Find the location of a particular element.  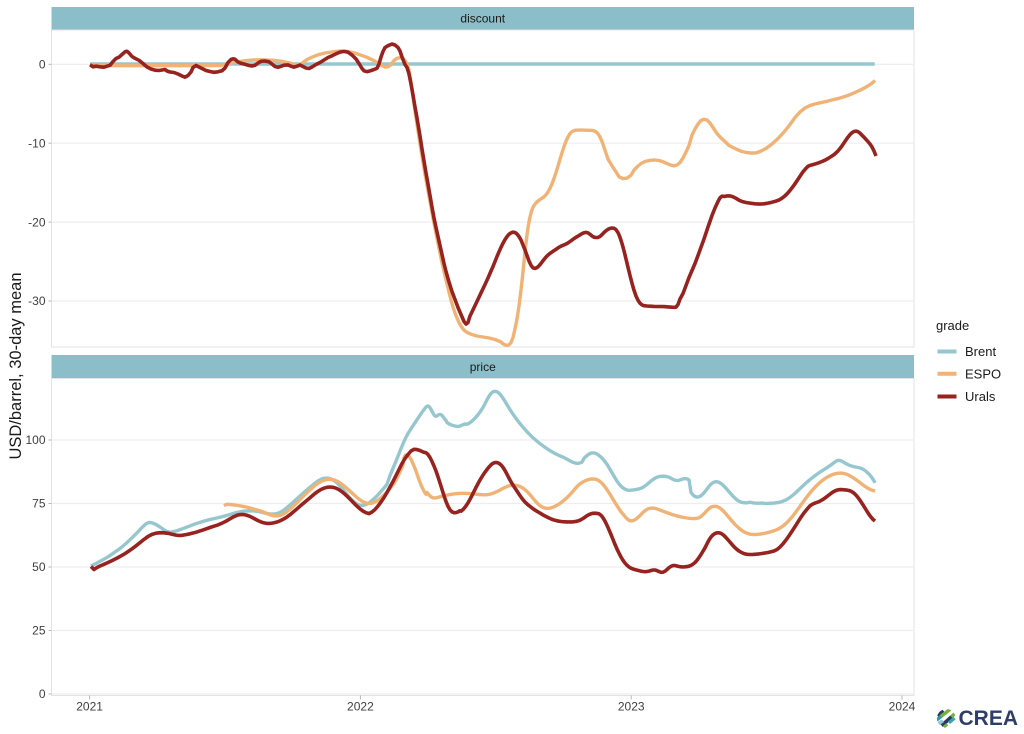

svg-text: -10 is located at coordinates (37, 143).